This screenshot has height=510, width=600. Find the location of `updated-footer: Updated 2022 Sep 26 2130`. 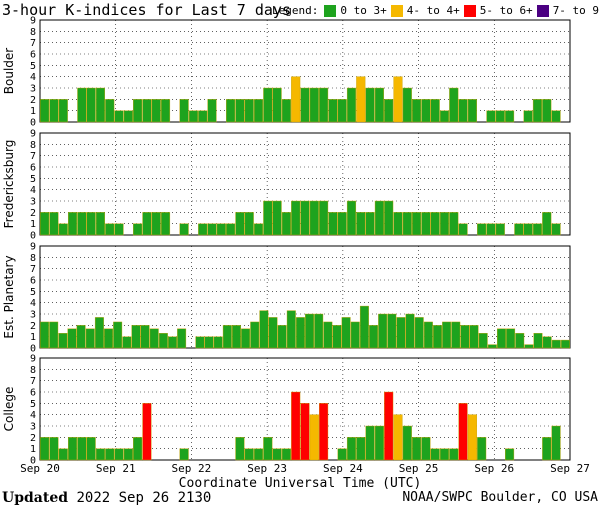

updated-footer: Updated 2022 Sep 26 2130 is located at coordinates (106, 498).